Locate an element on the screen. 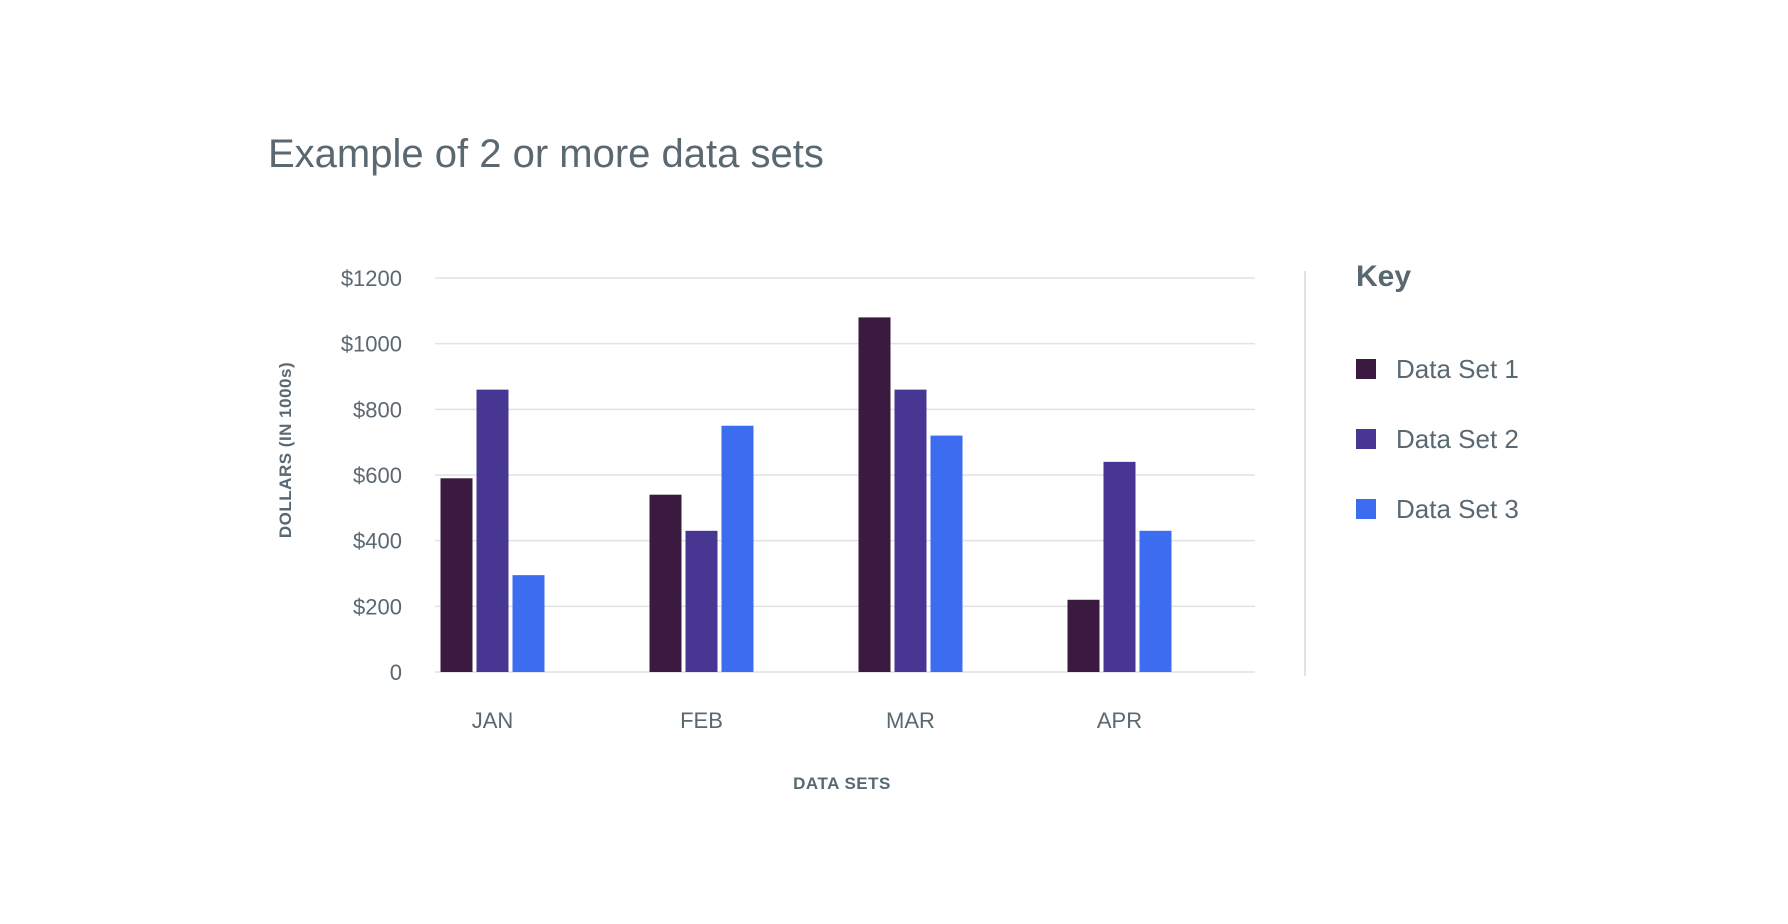 This screenshot has height=924, width=1788. x-tick-label: MAR is located at coordinates (910, 720).